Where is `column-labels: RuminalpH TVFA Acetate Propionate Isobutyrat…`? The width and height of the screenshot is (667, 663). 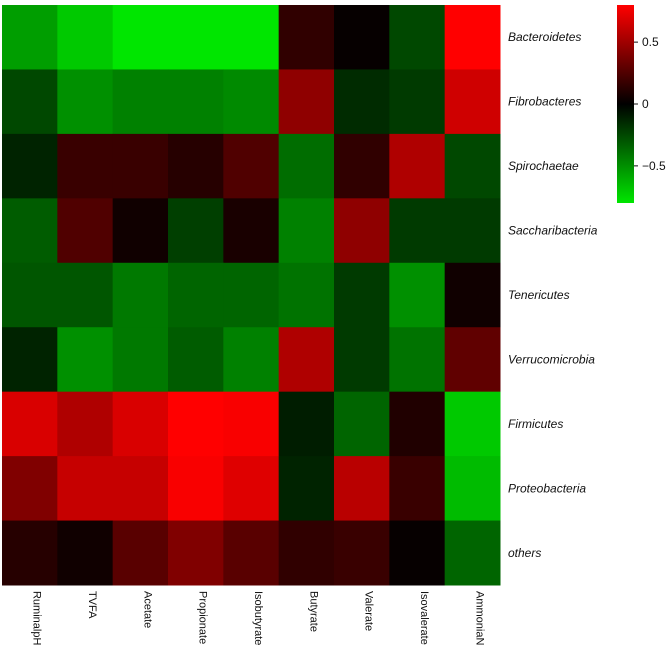 column-labels: RuminalpH TVFA Acetate Propionate Isobutyrat… is located at coordinates (258, 618).